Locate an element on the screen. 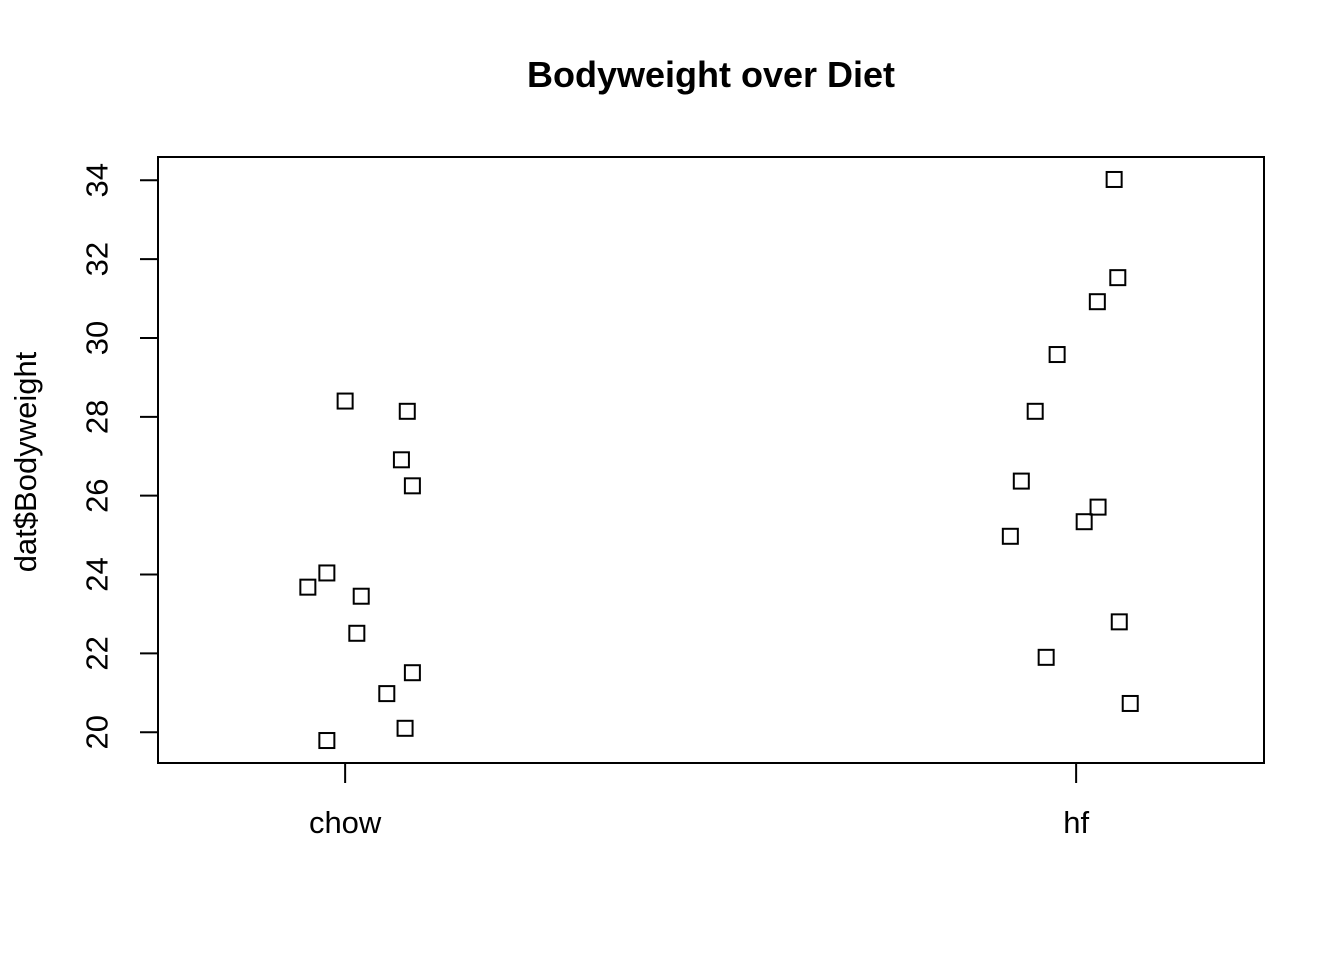 The image size is (1344, 960). y-tick-label: 26 is located at coordinates (97, 495).